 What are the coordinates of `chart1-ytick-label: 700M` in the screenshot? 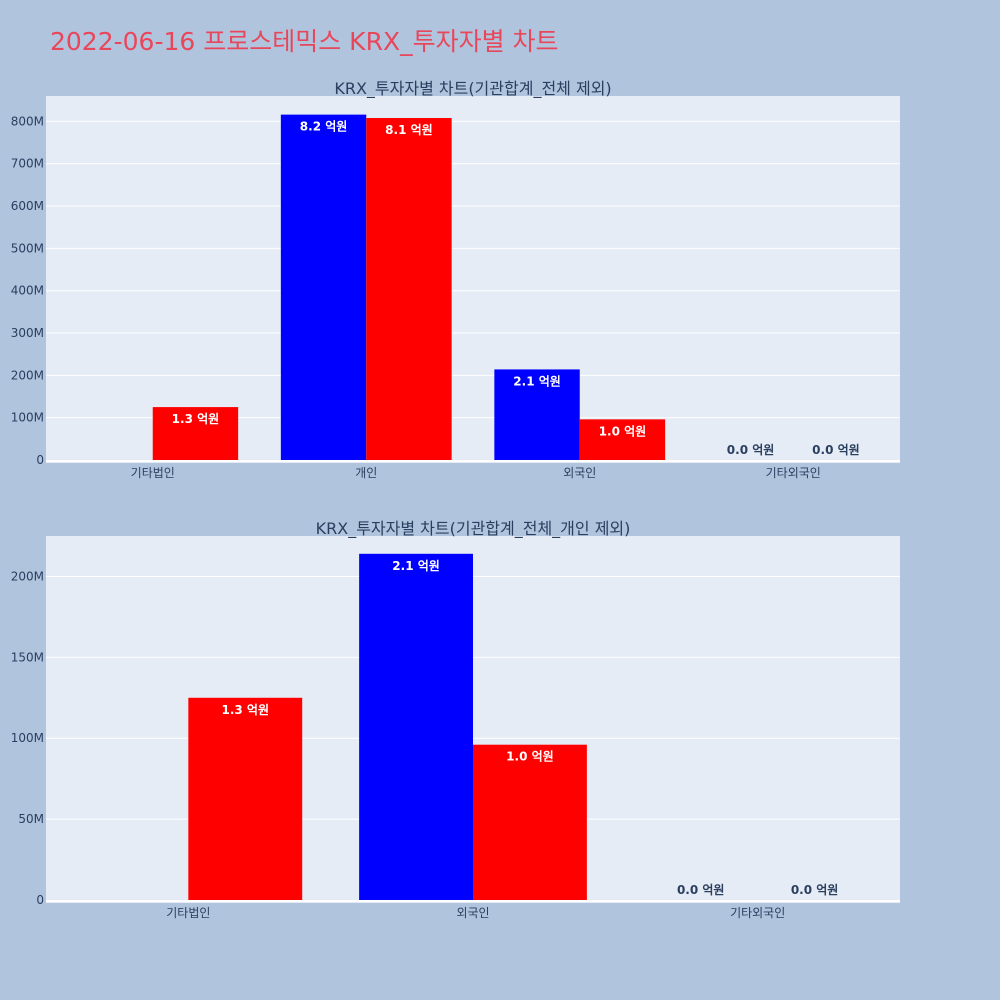 It's located at (27, 164).